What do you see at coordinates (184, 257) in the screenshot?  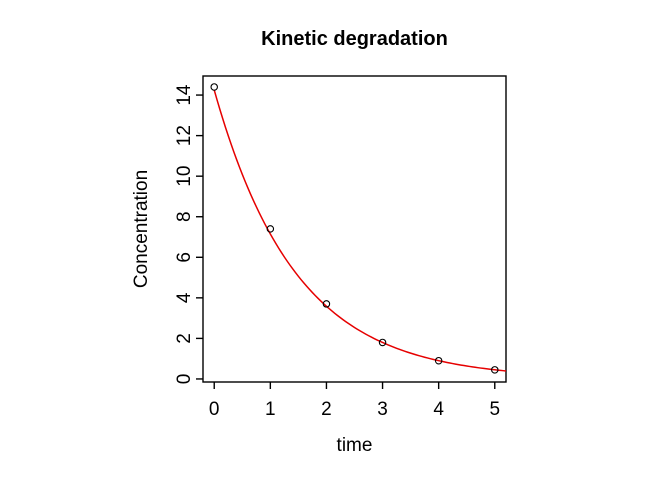 I see `y-tick-label: 6` at bounding box center [184, 257].